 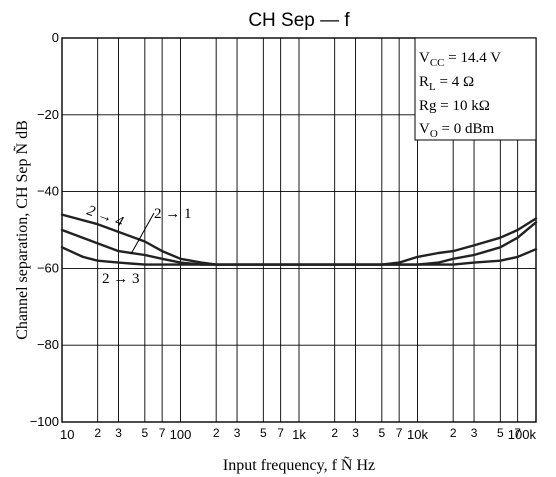 What do you see at coordinates (299, 20) in the screenshot?
I see `chart-title: CH Sep — f` at bounding box center [299, 20].